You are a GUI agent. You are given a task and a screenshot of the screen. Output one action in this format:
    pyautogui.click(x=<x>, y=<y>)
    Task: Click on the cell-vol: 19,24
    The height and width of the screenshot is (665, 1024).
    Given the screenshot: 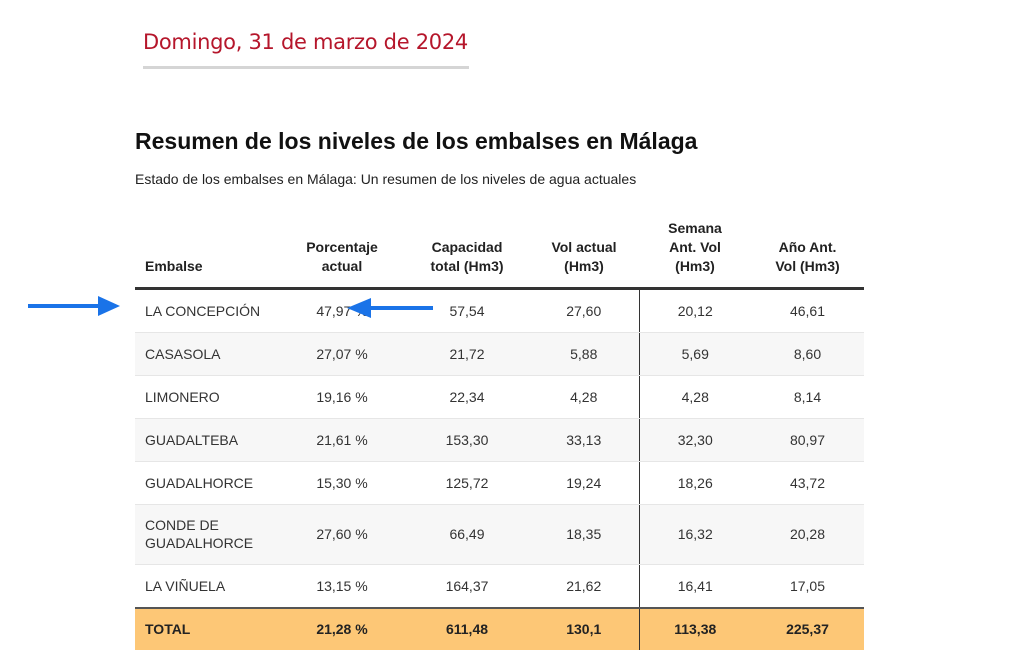 What is the action you would take?
    pyautogui.click(x=584, y=483)
    